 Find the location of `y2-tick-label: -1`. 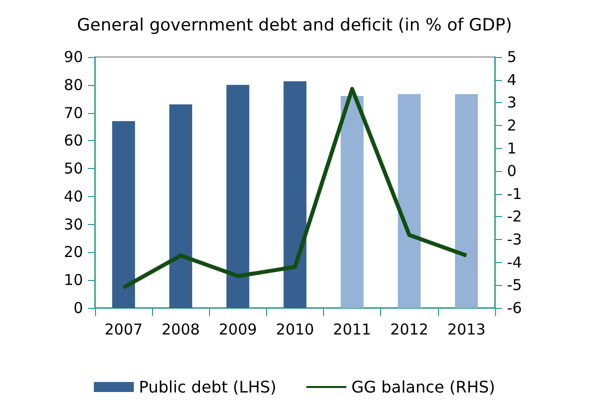

y2-tick-label: -1 is located at coordinates (514, 193).